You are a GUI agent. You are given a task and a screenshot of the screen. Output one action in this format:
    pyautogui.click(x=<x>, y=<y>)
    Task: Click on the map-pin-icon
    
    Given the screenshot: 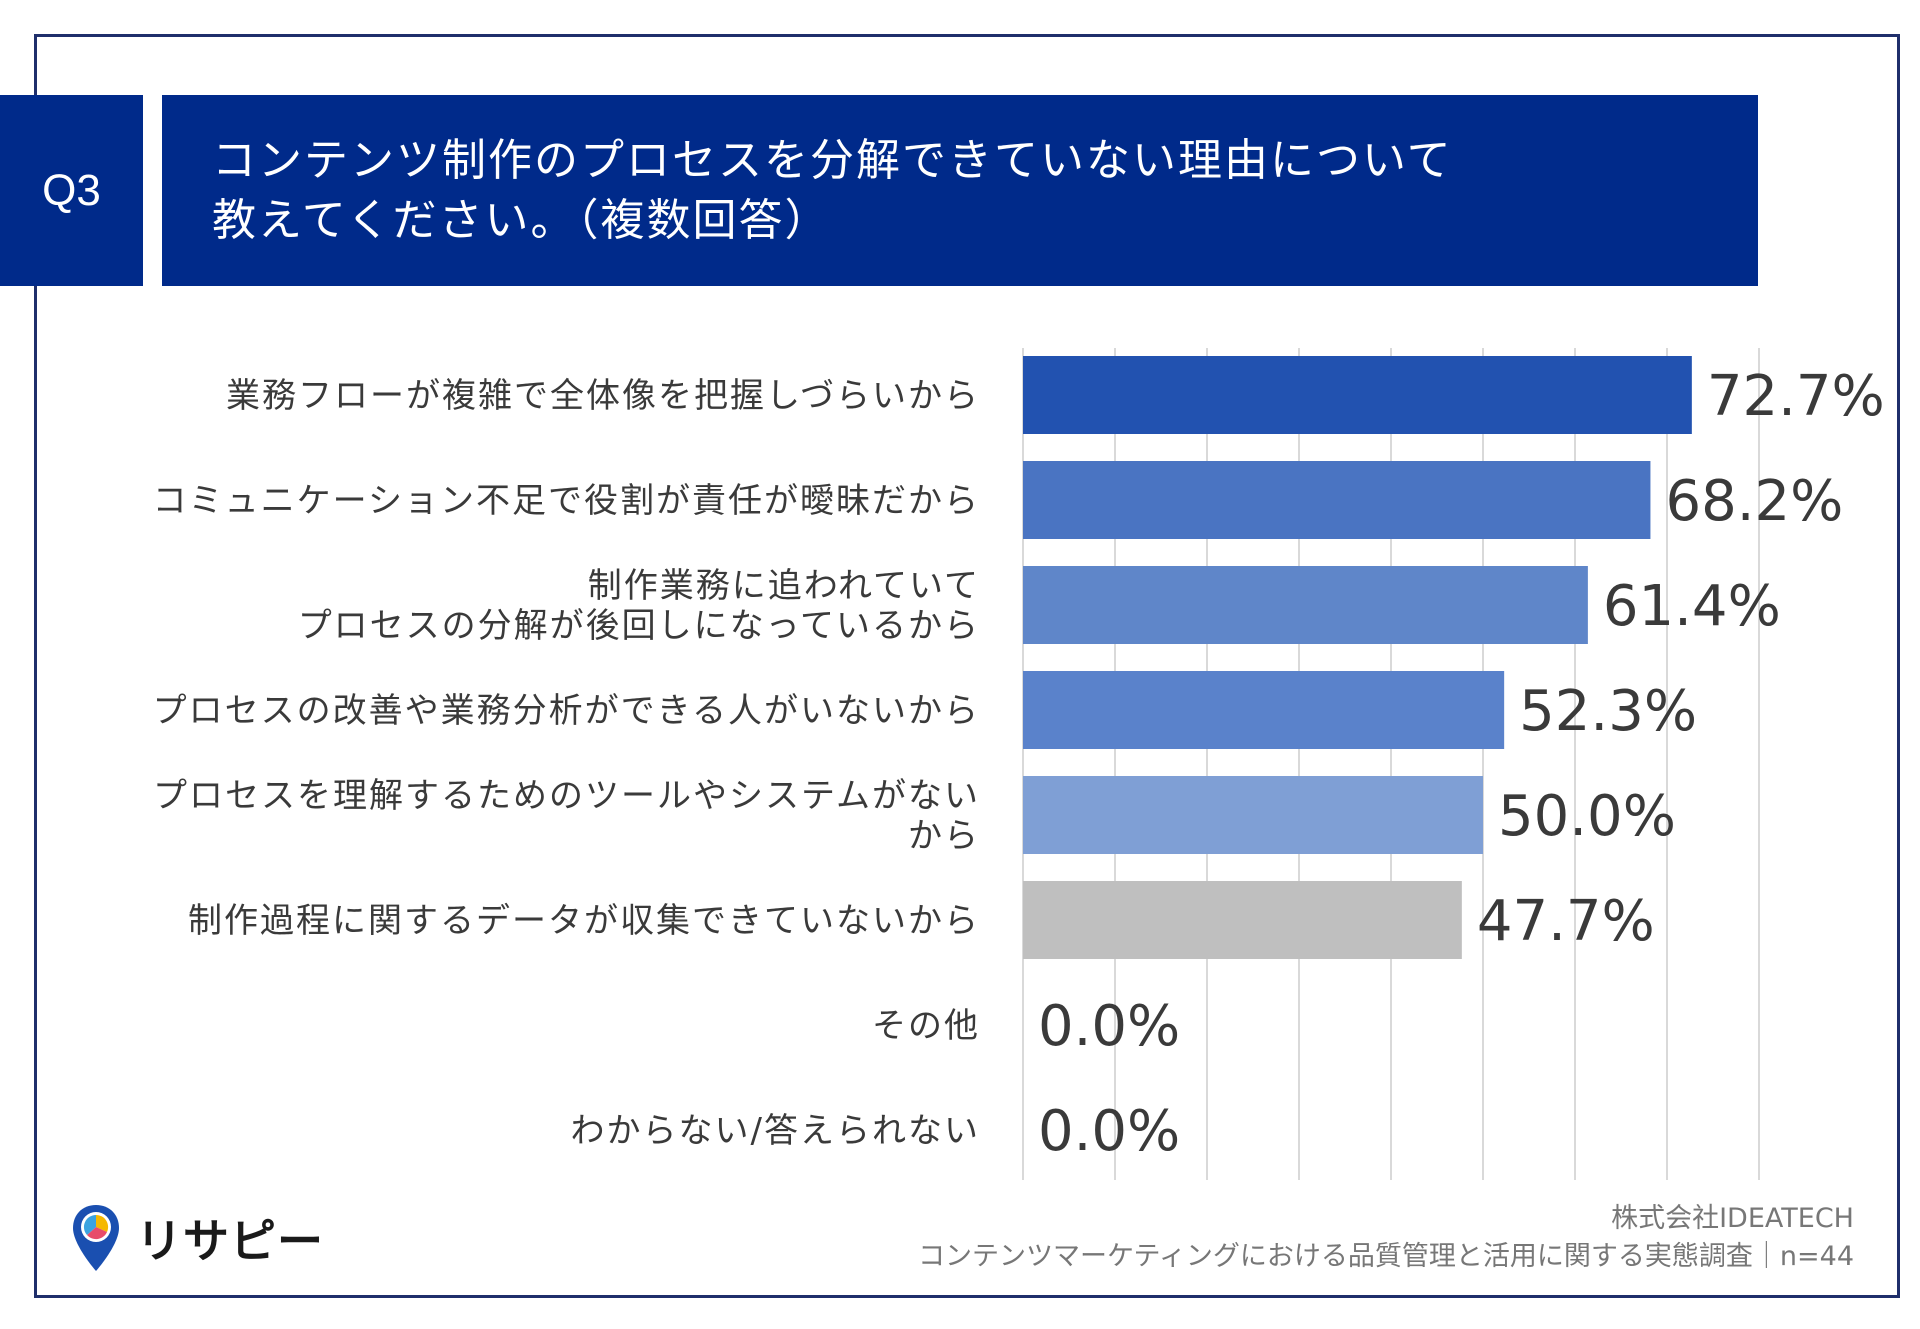 What is the action you would take?
    pyautogui.click(x=96, y=1238)
    